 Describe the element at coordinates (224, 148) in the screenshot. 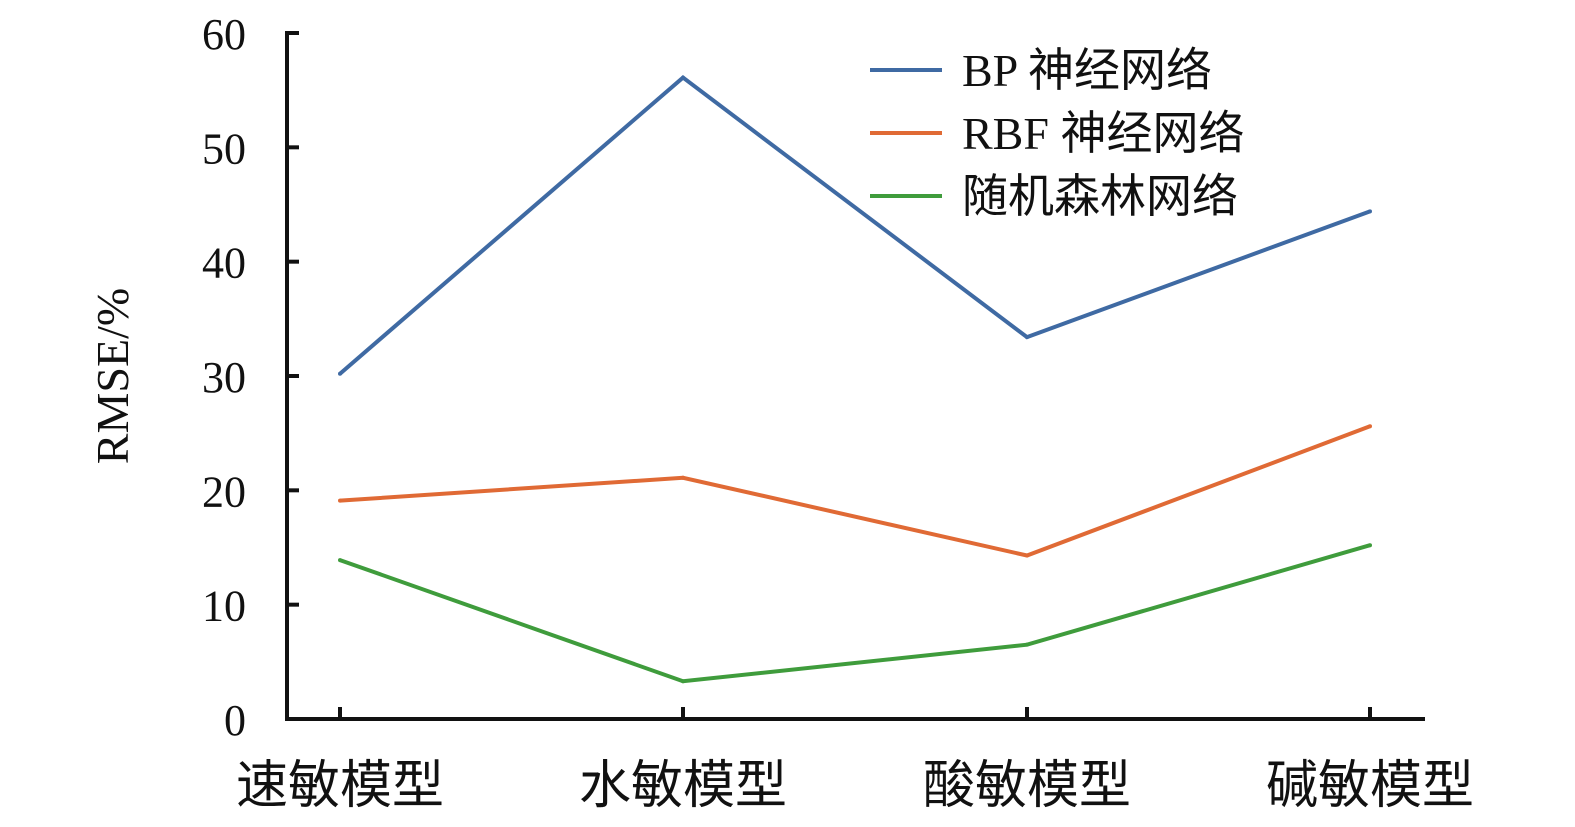

I see `y-tick-label: 50` at that location.